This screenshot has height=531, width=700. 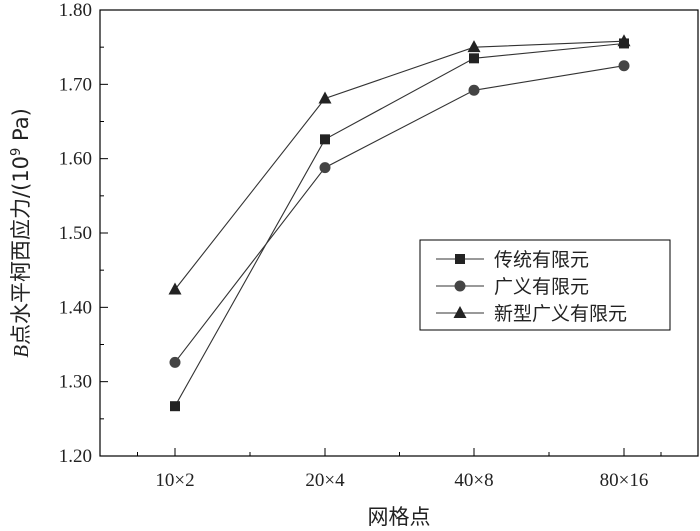 I want to click on y-tick-label: 1.20, so click(x=75, y=456).